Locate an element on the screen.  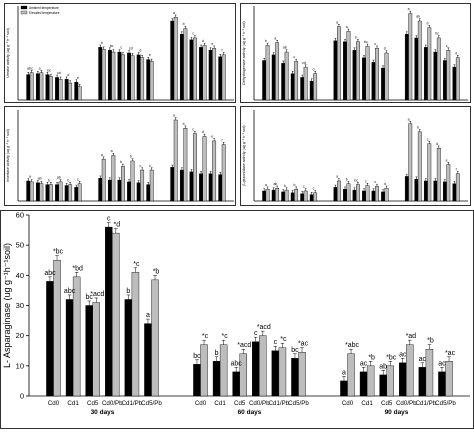
panel-1-label-2-4: c is located at coordinates (447, 46).